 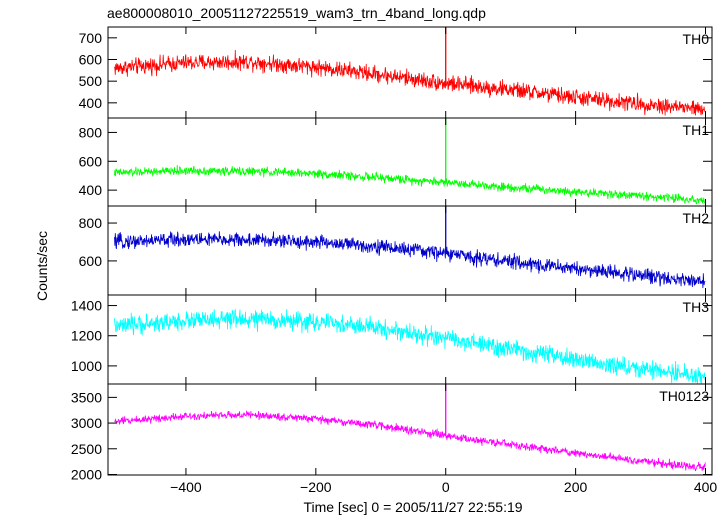 I want to click on y-tick-label: 500, so click(x=91, y=81).